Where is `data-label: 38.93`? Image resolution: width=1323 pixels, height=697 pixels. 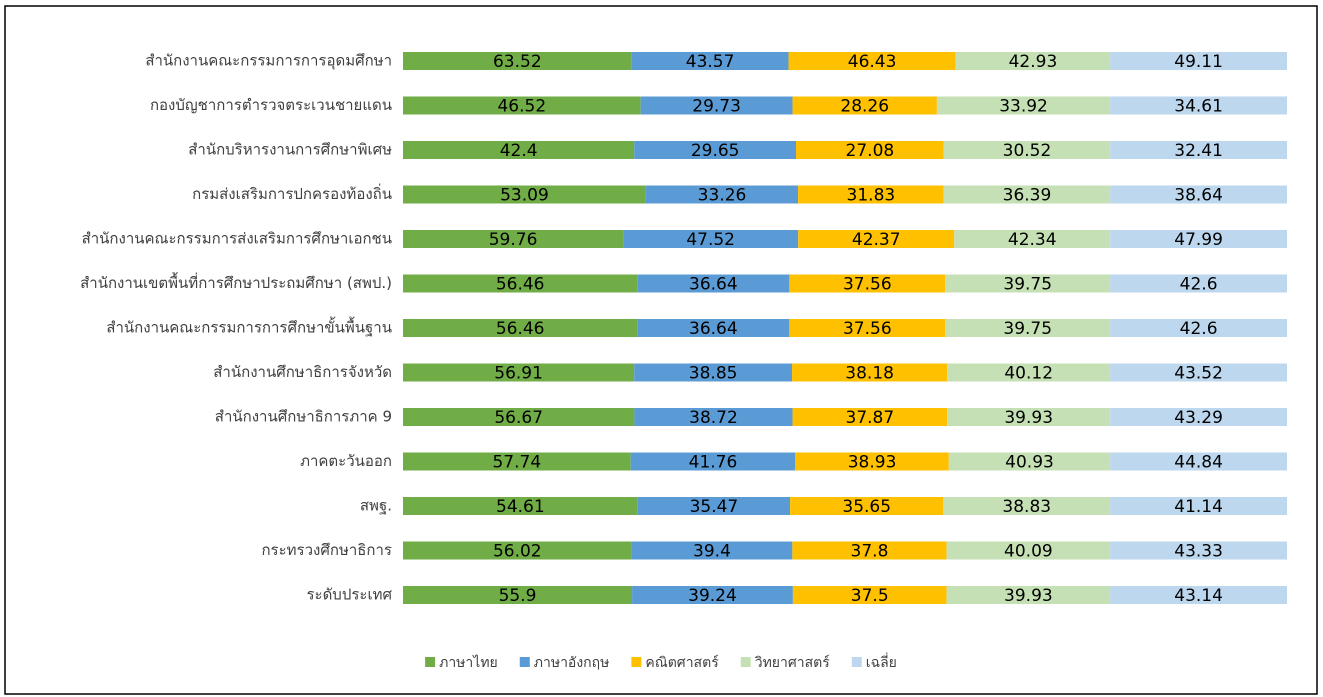
data-label: 38.93 is located at coordinates (872, 463).